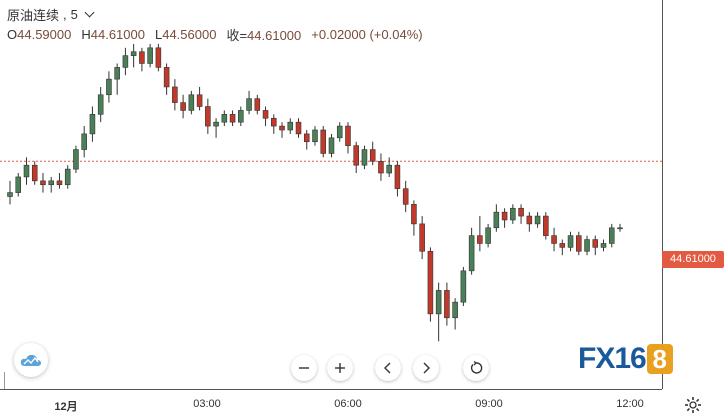 The height and width of the screenshot is (420, 727). I want to click on plus-icon, so click(340, 368).